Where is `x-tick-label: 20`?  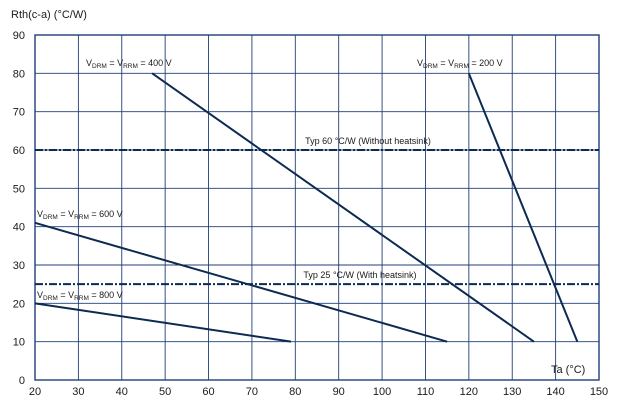
x-tick-label: 20 is located at coordinates (35, 392).